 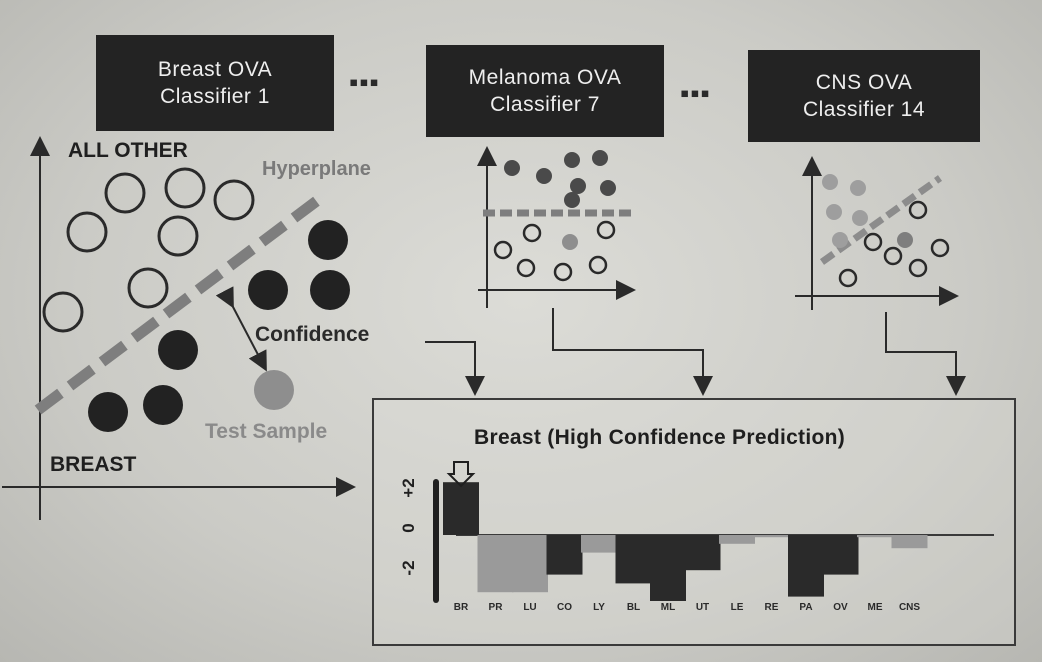 I want to click on category-label: RE, so click(x=772, y=607).